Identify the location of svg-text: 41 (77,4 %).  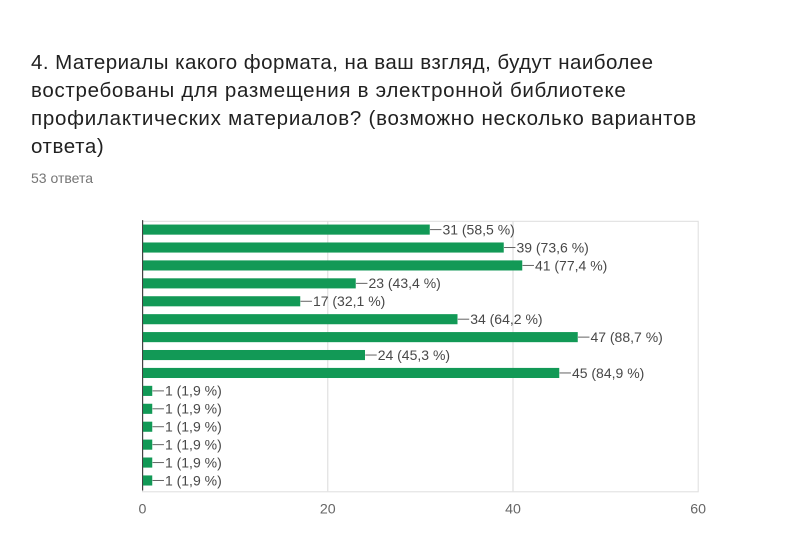
(571, 265).